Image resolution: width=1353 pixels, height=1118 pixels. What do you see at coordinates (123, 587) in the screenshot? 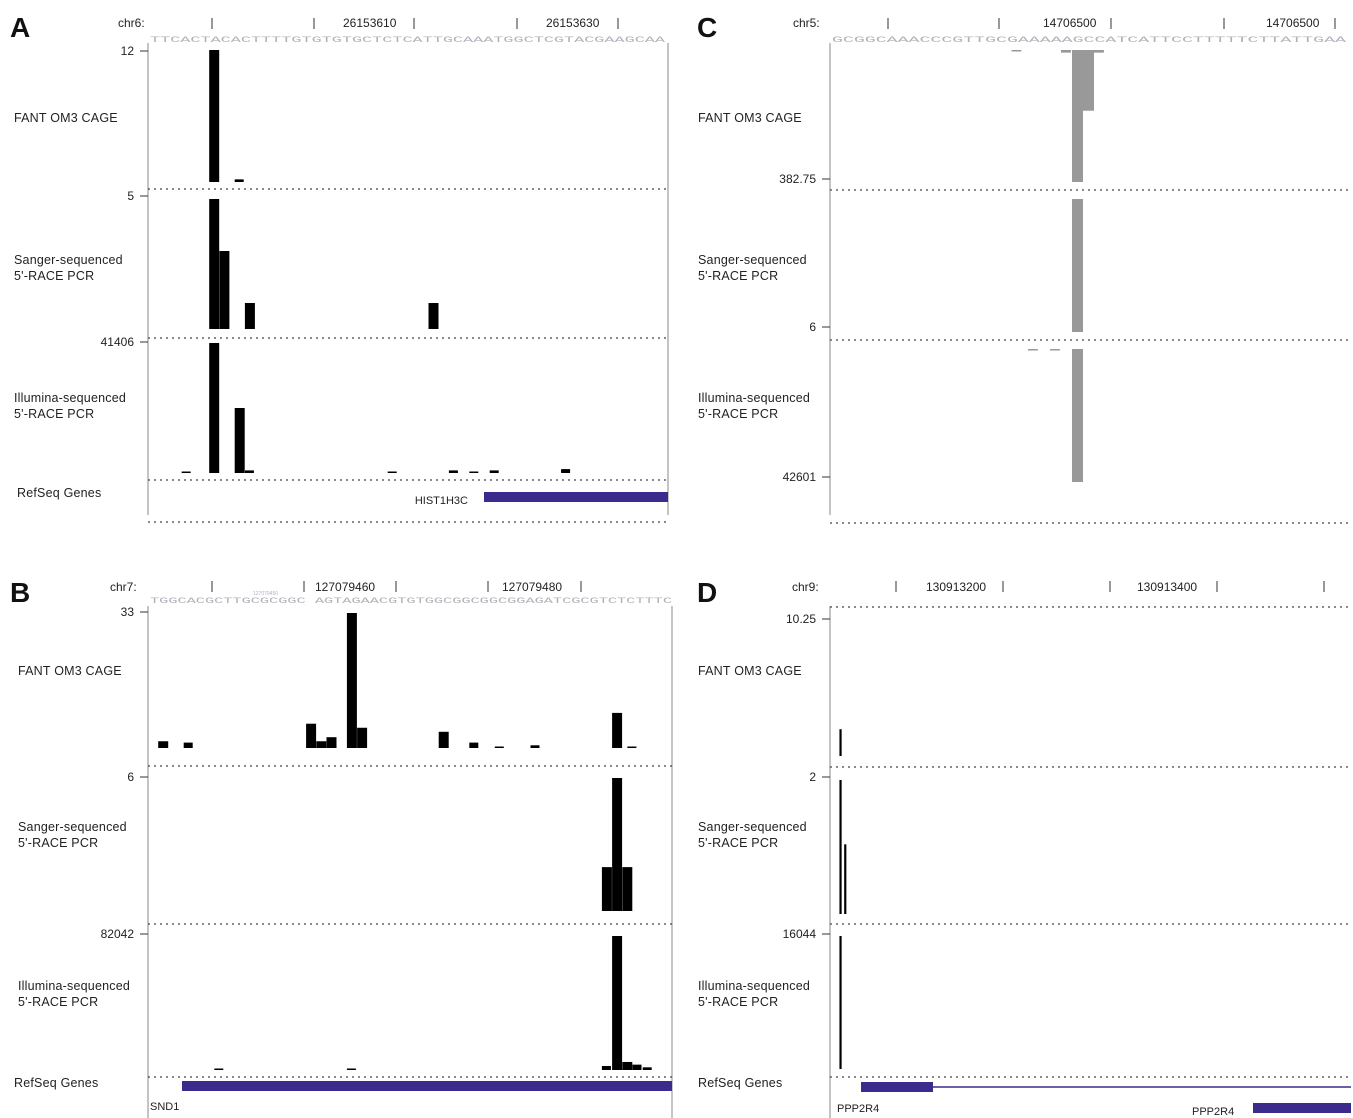
I see `chromosome-label: chr7:` at bounding box center [123, 587].